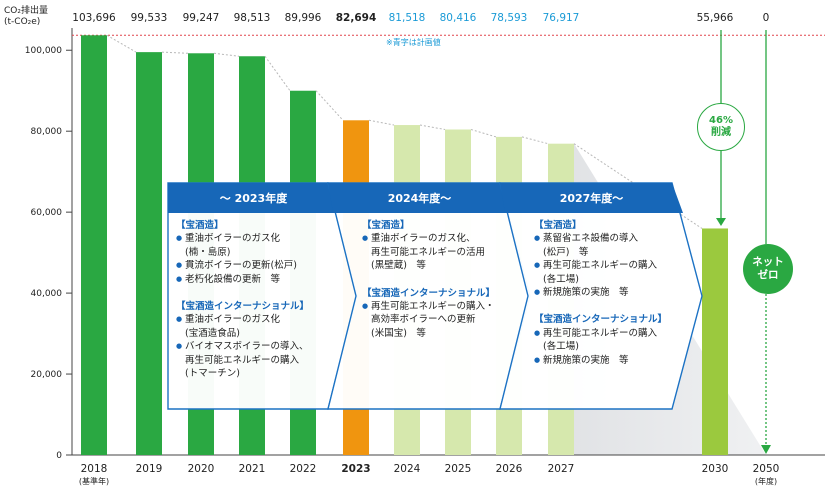 The height and width of the screenshot is (493, 831). What do you see at coordinates (715, 469) in the screenshot?
I see `category-label-2030: 2030` at bounding box center [715, 469].